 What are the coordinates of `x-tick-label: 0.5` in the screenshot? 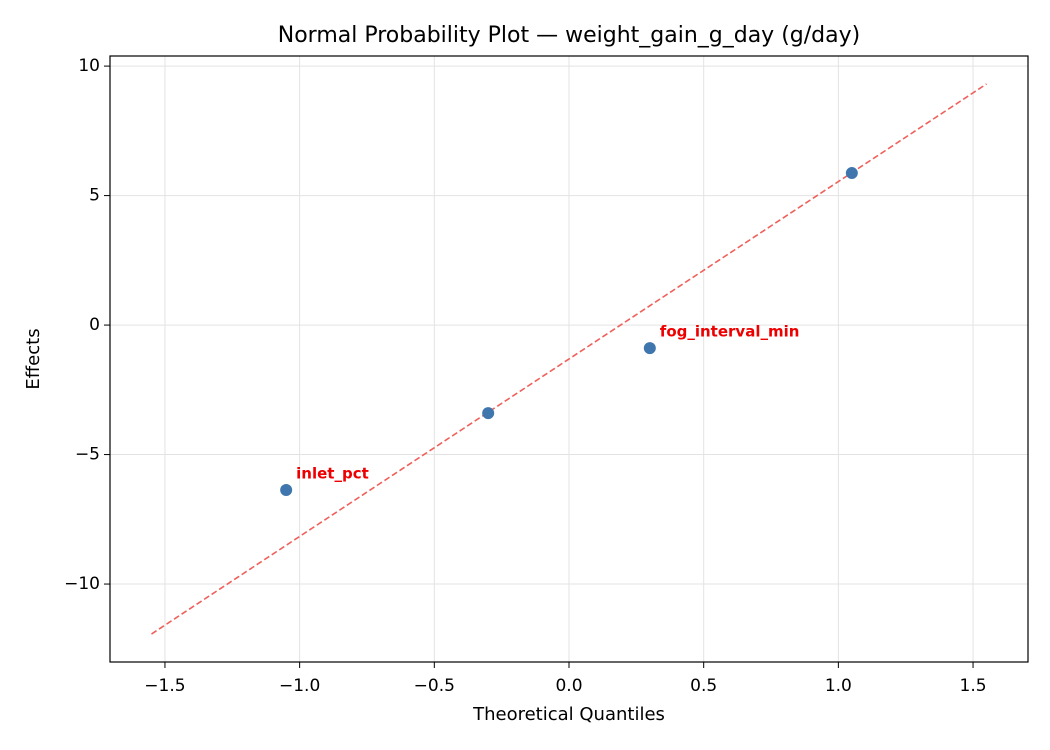 It's located at (703, 686).